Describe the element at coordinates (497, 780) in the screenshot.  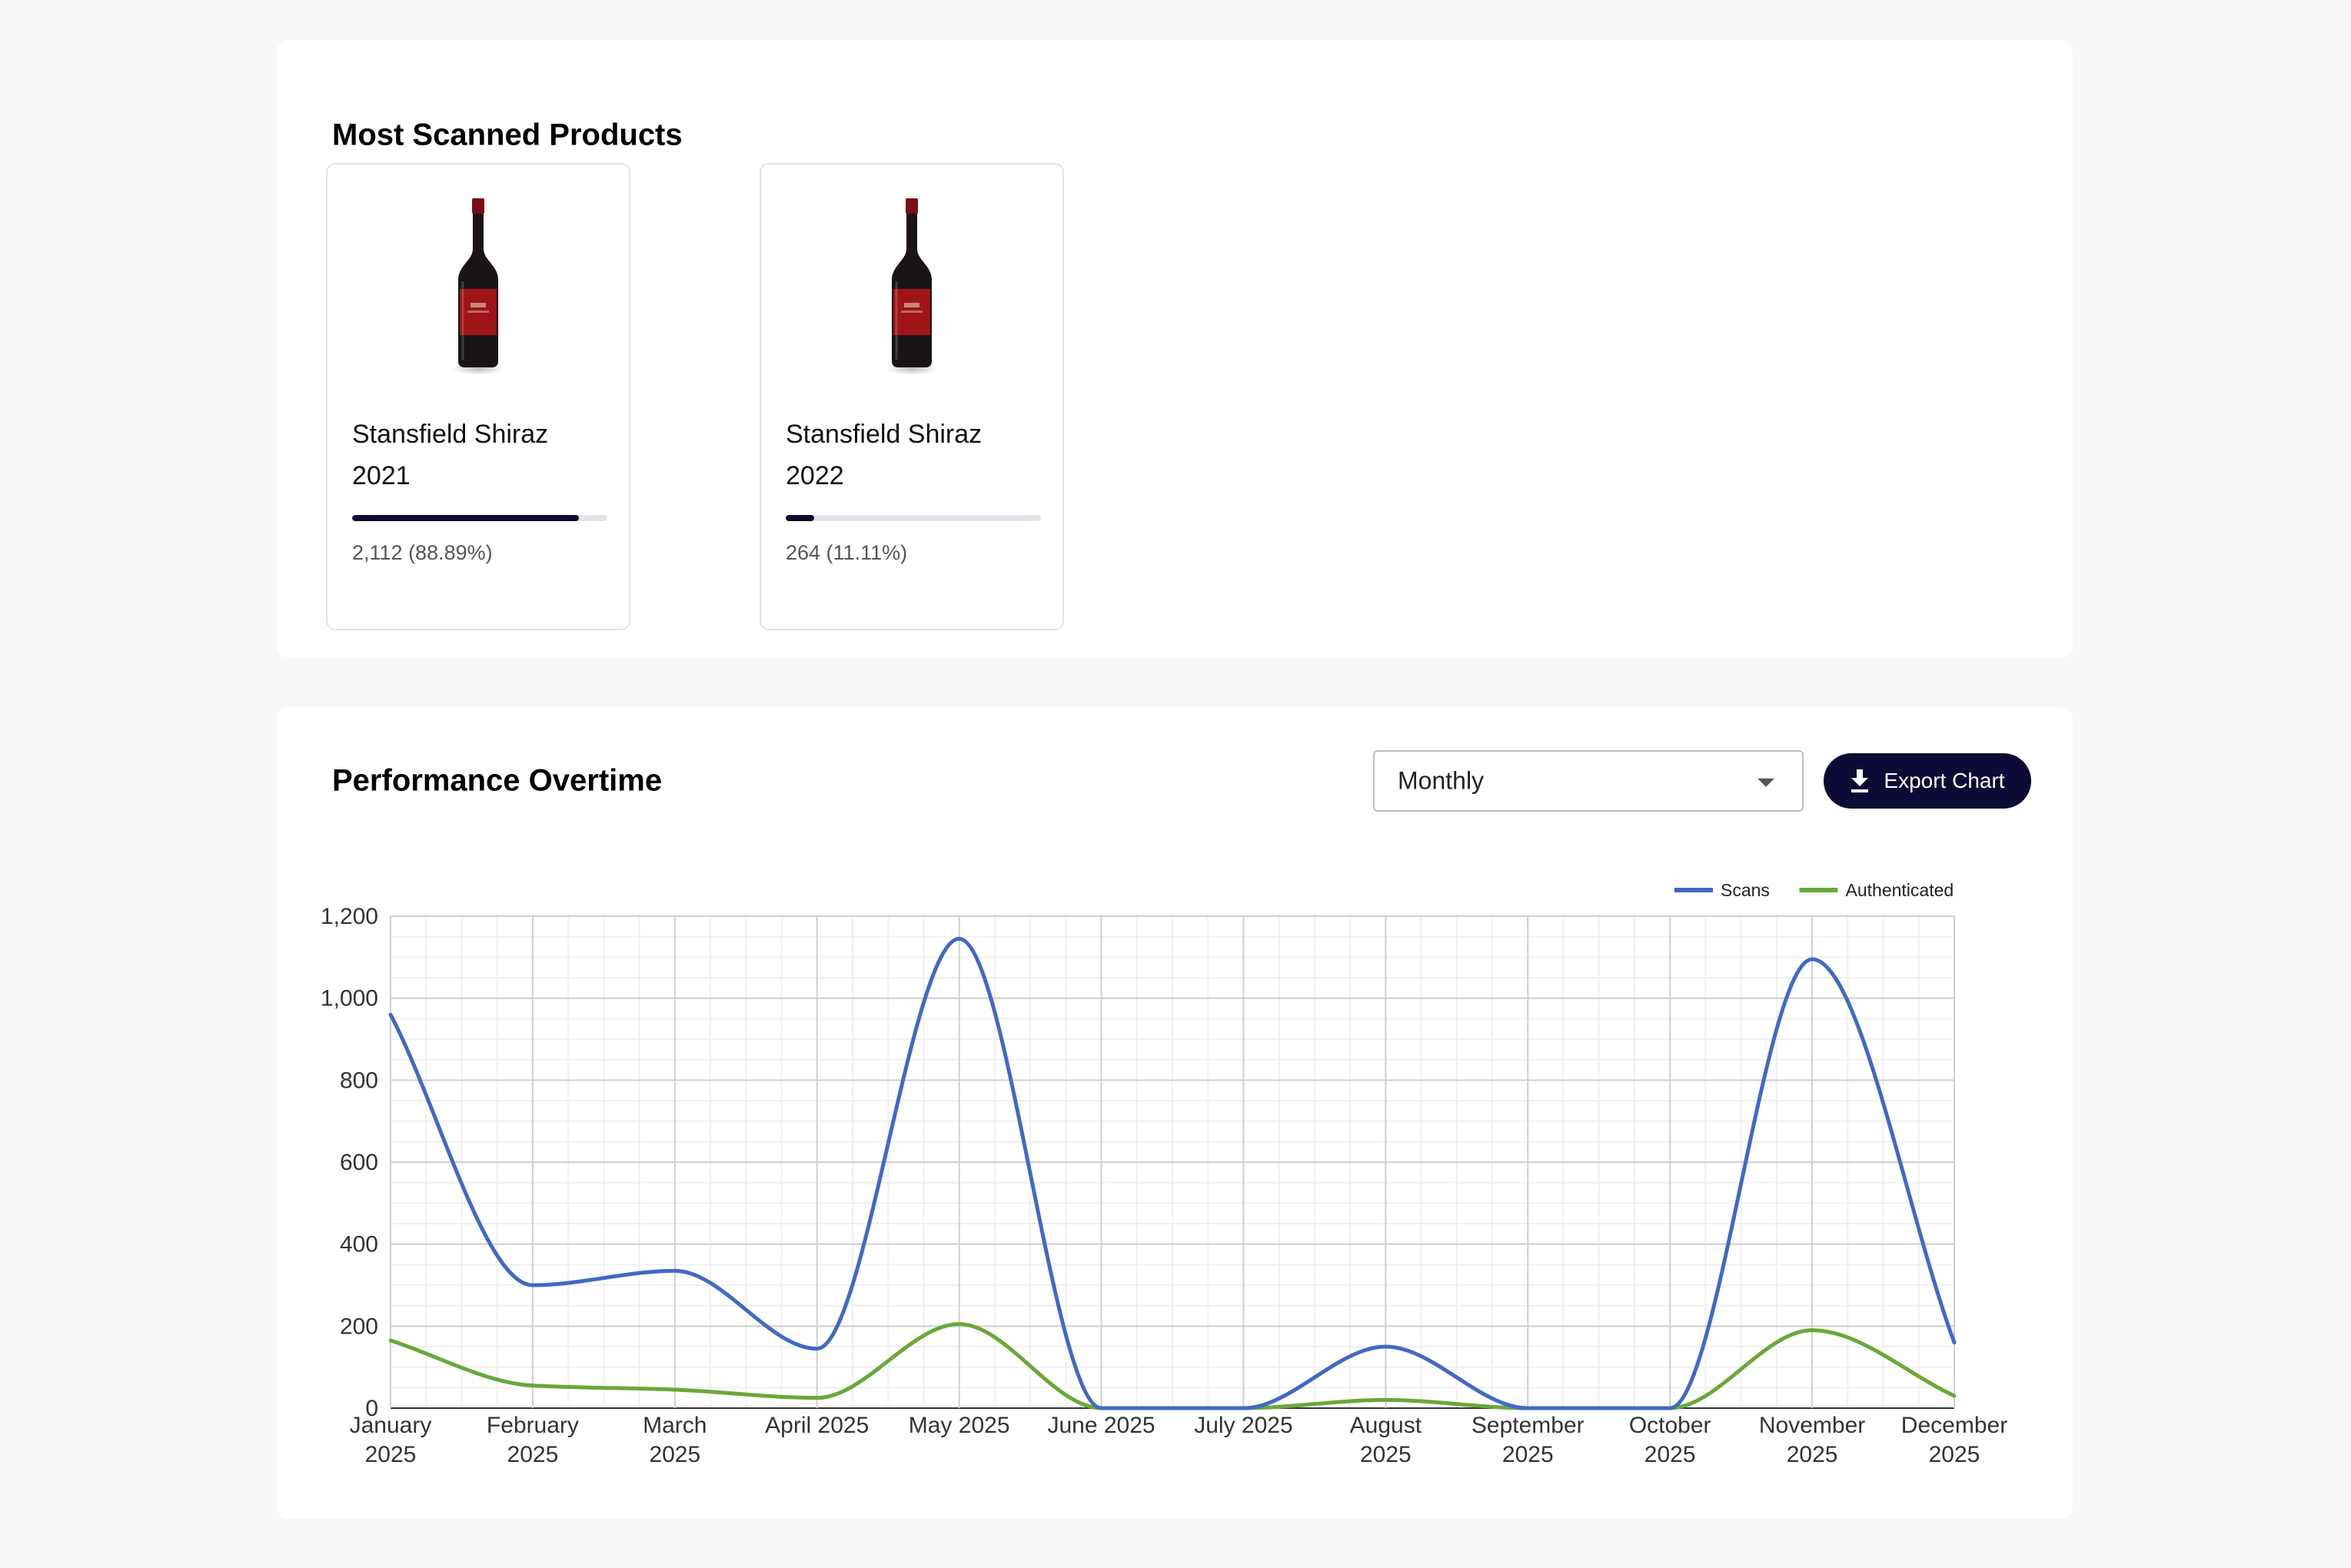
I see `performance-title: Performance Overtime` at that location.